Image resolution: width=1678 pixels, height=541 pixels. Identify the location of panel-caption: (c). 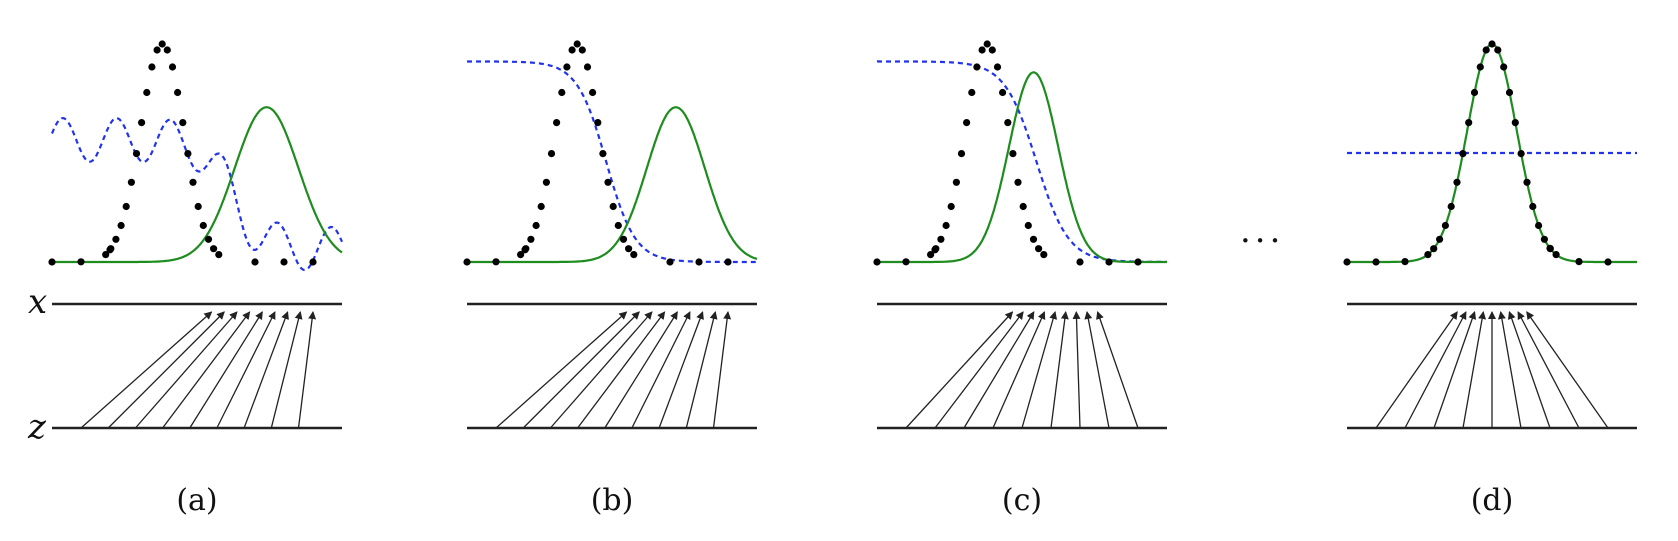
(1022, 500).